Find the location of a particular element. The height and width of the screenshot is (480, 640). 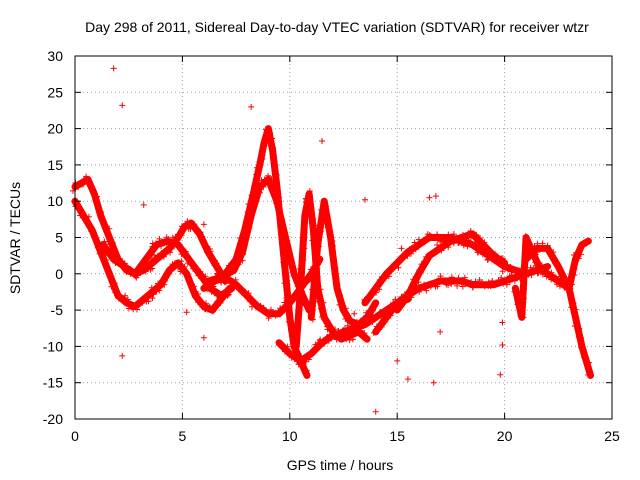

y-tick-label: 0 is located at coordinates (59, 274).